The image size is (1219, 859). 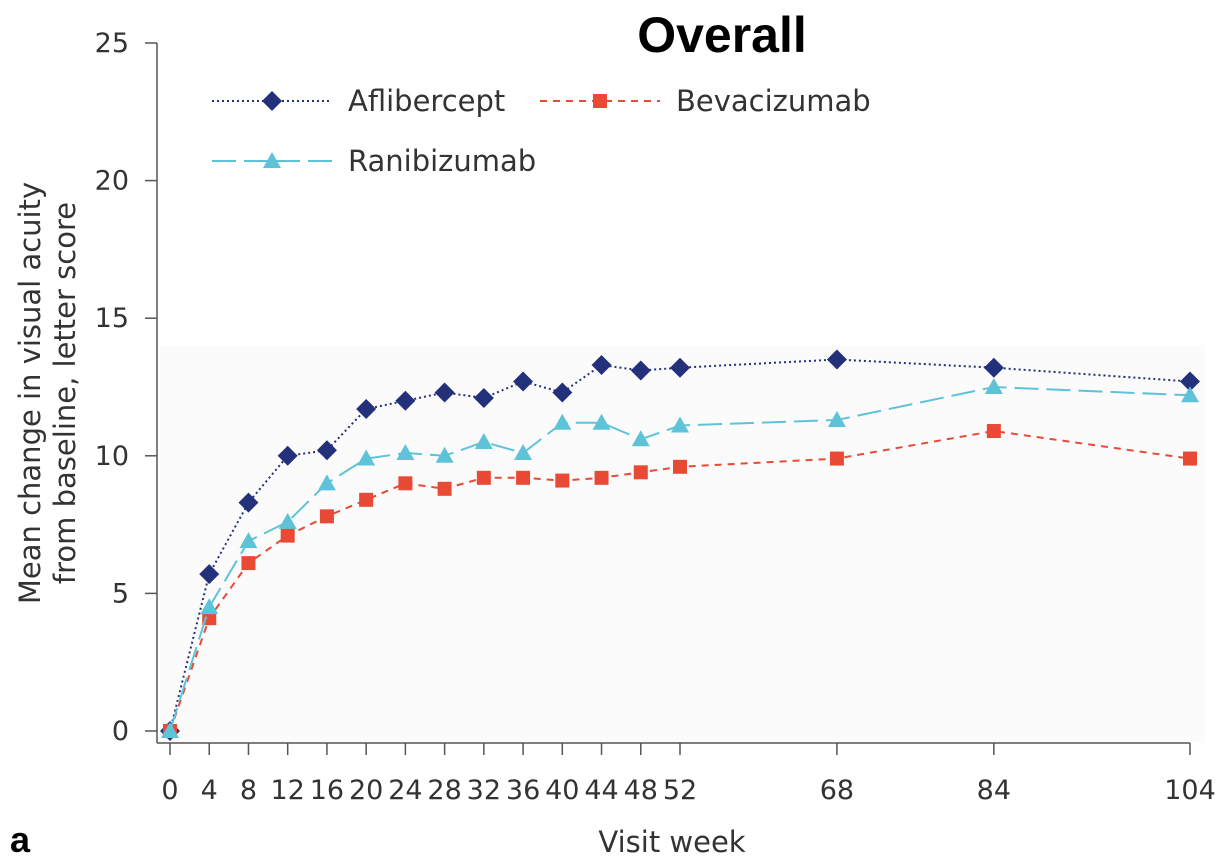 What do you see at coordinates (426, 101) in the screenshot?
I see `legend-label-aflibercept: Aflibercept` at bounding box center [426, 101].